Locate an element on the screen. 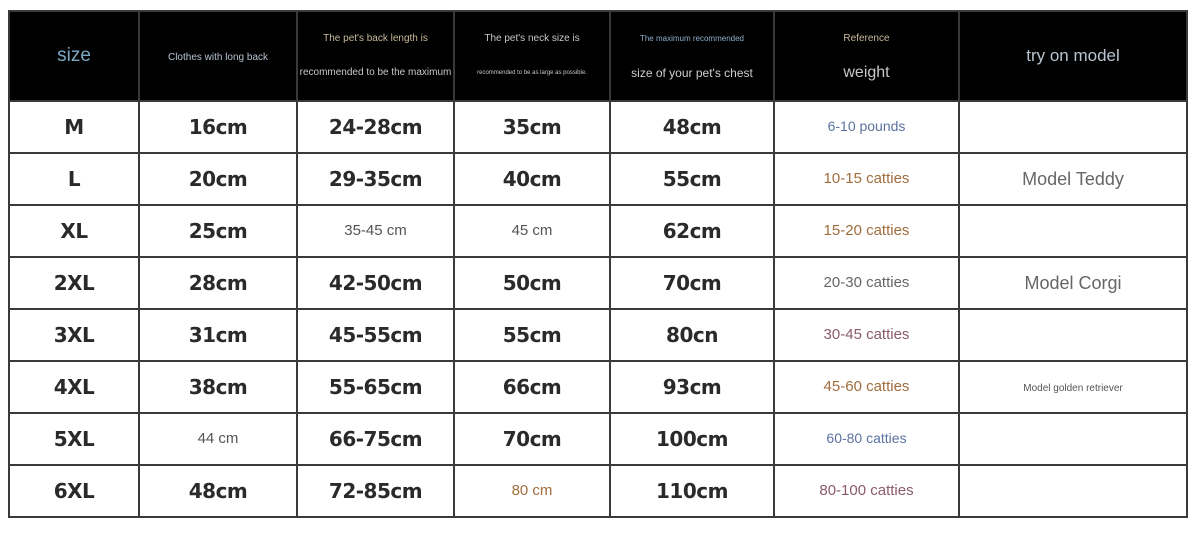 The image size is (1196, 542). model-value: Model Corgi is located at coordinates (1073, 282).